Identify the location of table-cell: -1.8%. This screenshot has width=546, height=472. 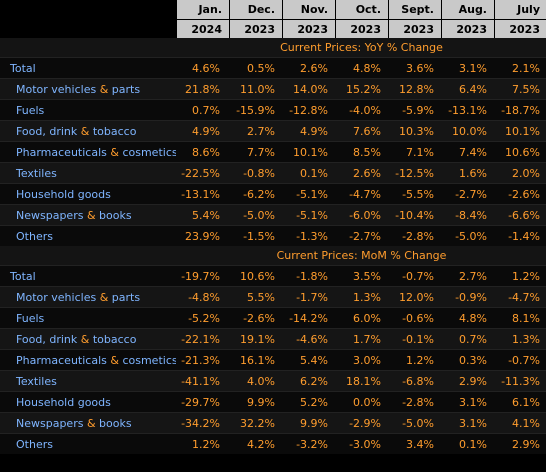
(308, 275).